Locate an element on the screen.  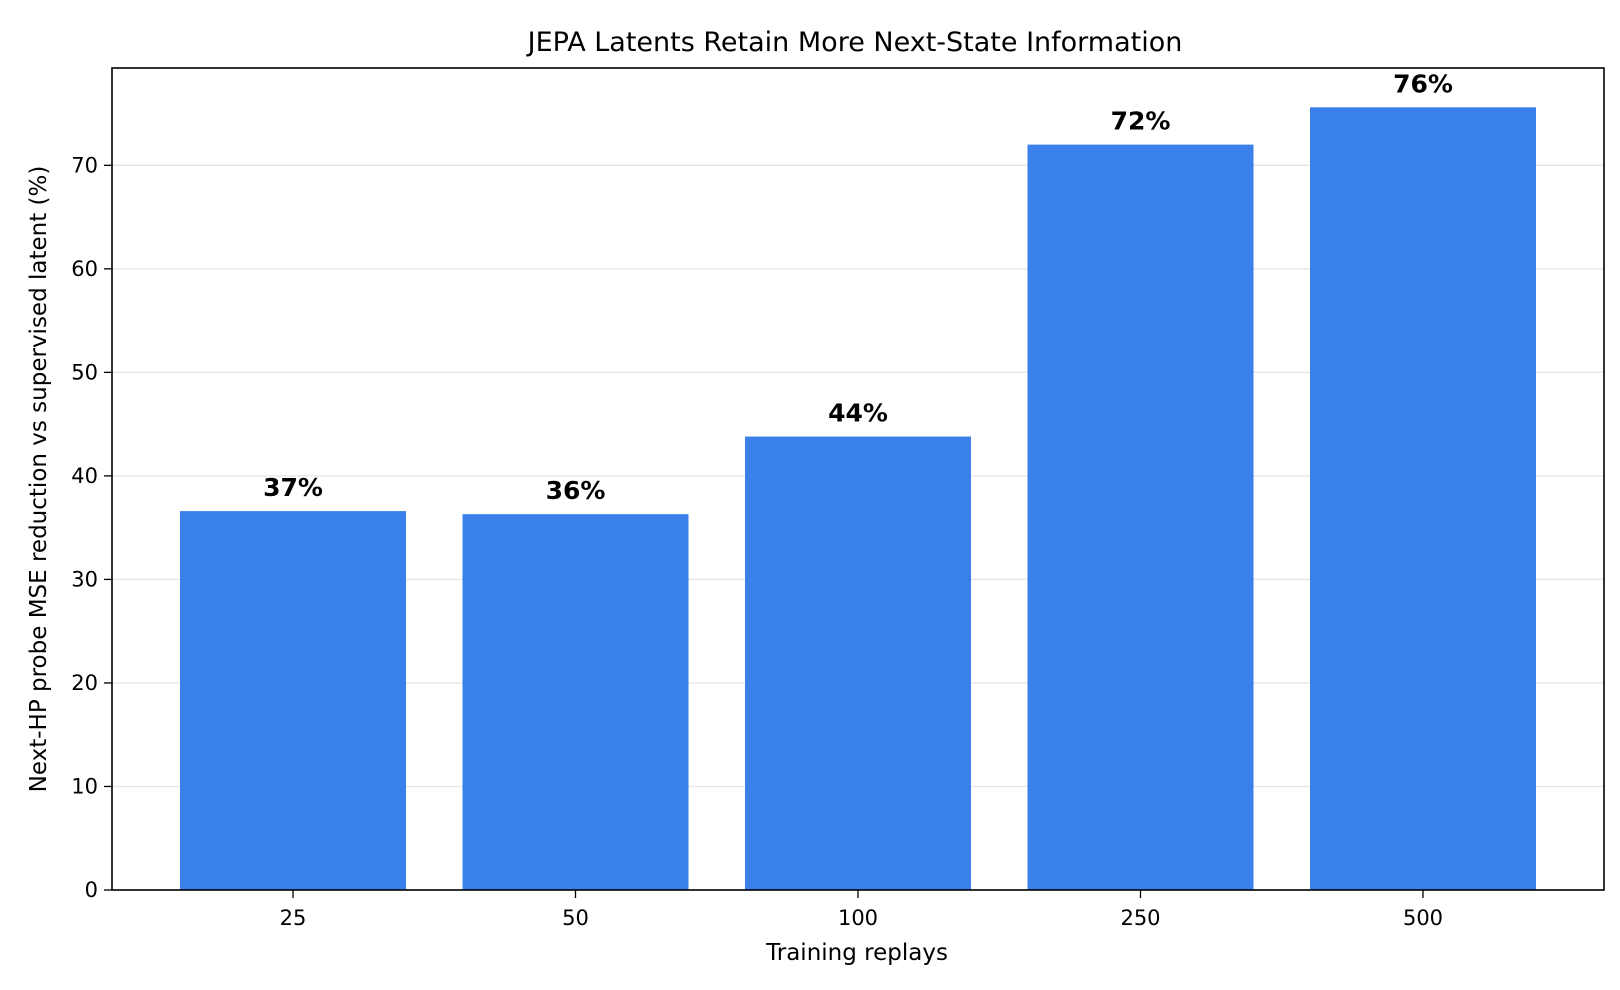
y-tick-label: 40 is located at coordinates (84, 476).